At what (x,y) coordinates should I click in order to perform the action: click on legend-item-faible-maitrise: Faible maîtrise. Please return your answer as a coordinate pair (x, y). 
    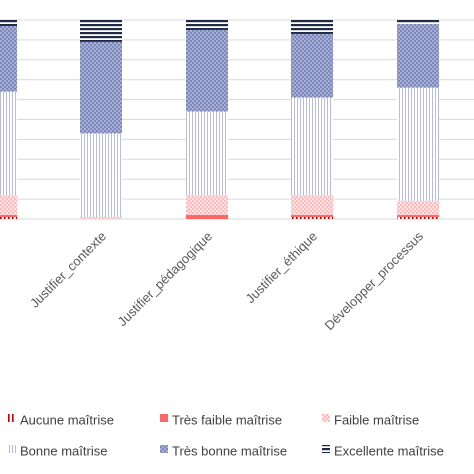
    Looking at the image, I should click on (370, 419).